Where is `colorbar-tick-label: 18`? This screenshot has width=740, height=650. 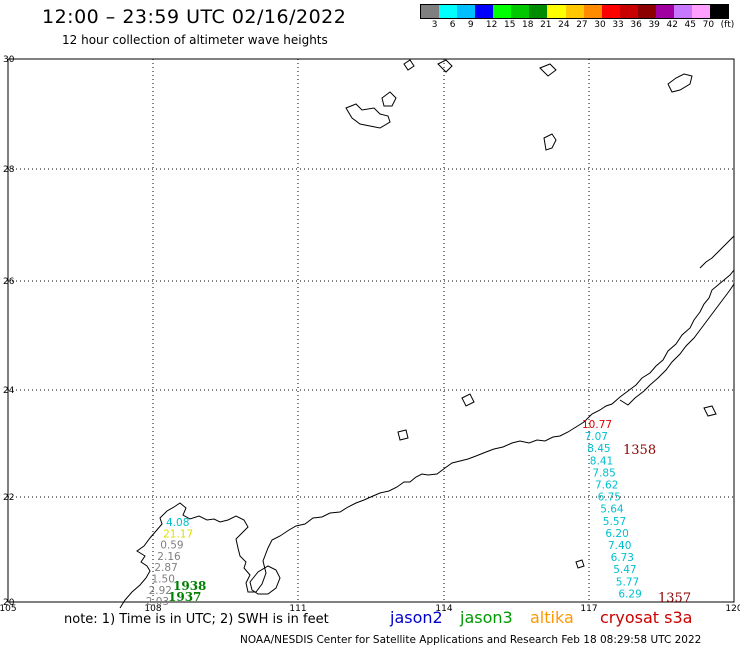
colorbar-tick-label: 18 is located at coordinates (528, 25).